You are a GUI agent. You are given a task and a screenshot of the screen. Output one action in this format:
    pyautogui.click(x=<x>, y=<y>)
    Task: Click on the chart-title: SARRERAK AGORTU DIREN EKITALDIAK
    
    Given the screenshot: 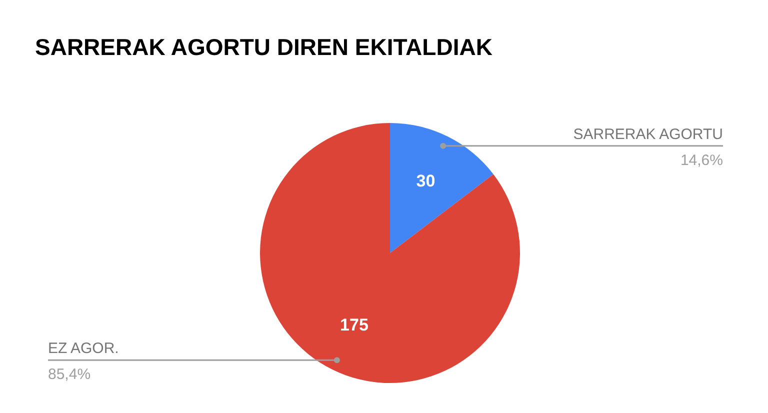 What is the action you would take?
    pyautogui.click(x=263, y=47)
    